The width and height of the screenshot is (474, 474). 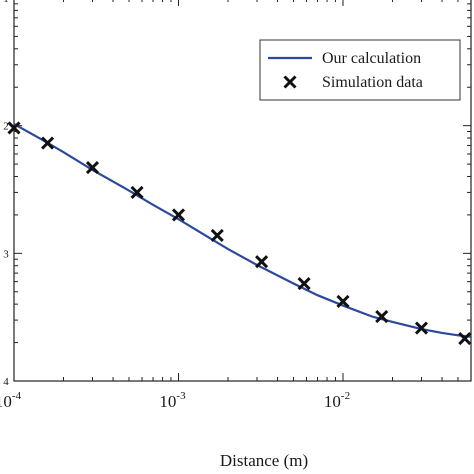 What do you see at coordinates (372, 82) in the screenshot?
I see `legend-label-simulation-data: Simulation data` at bounding box center [372, 82].